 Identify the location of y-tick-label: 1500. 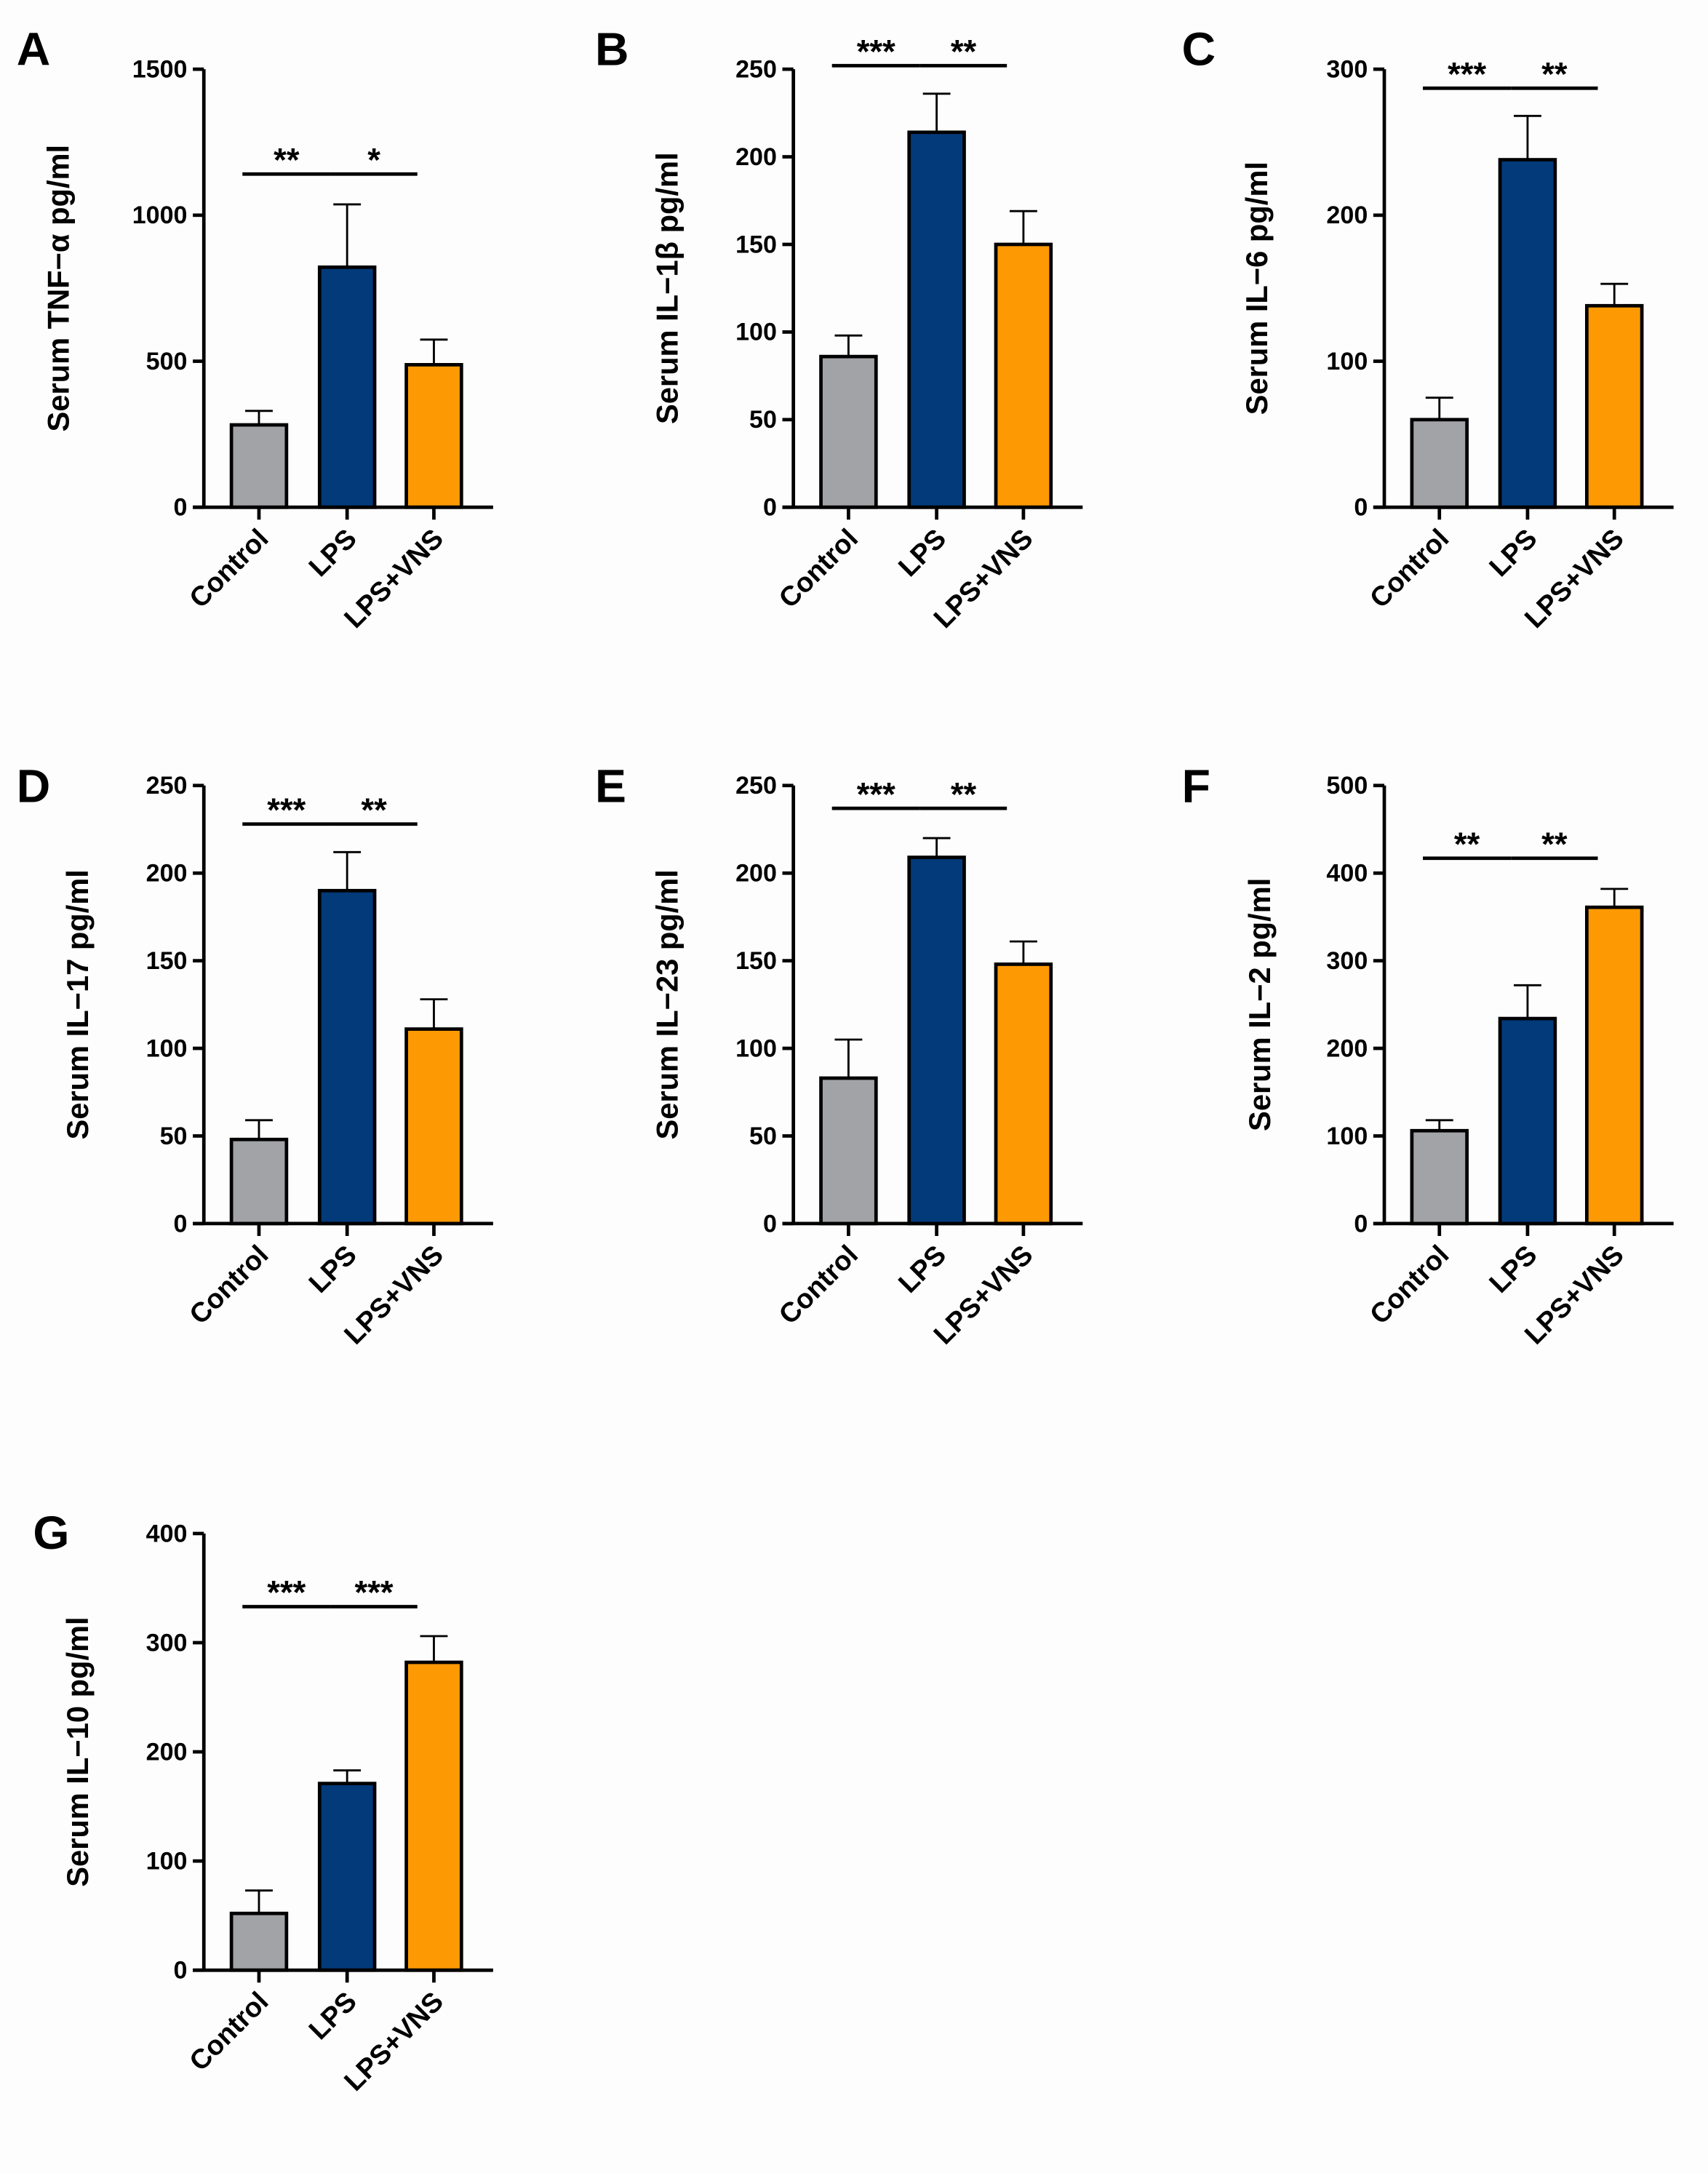
(160, 69).